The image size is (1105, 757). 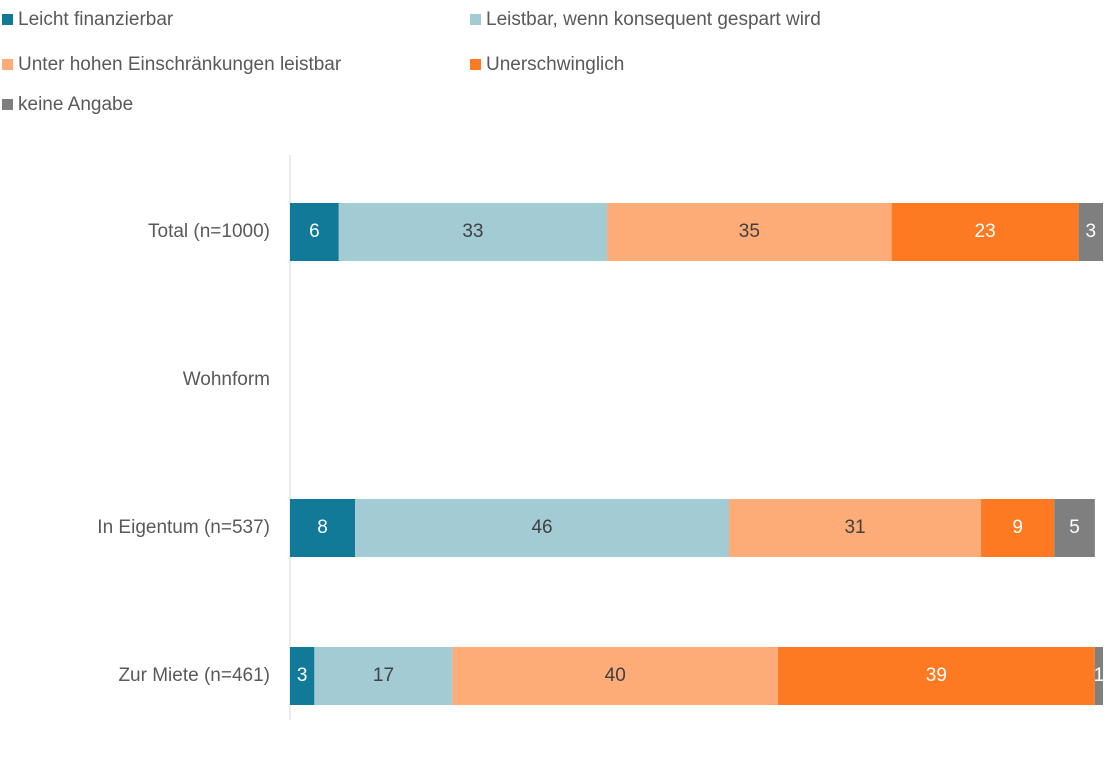 I want to click on legend-label: Unter hohen Einschränkungen leistbar, so click(x=180, y=64).